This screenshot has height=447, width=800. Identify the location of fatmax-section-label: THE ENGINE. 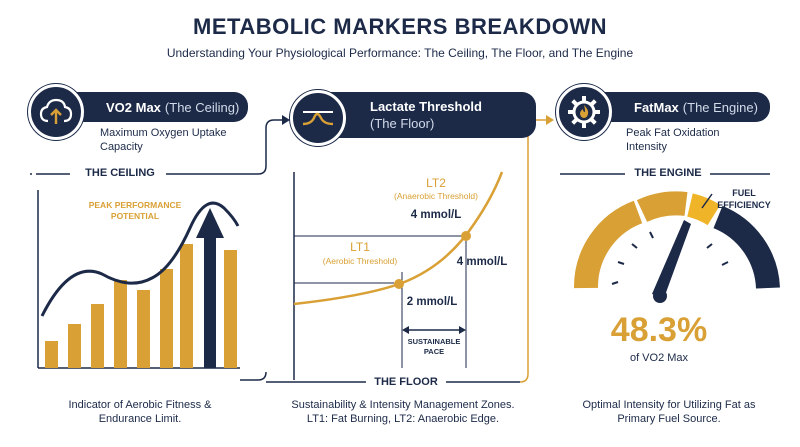
(668, 173).